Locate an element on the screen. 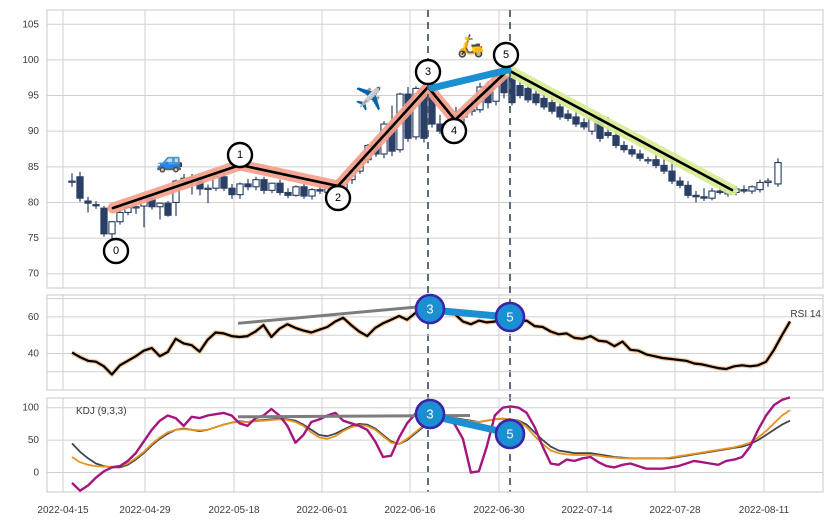 The height and width of the screenshot is (520, 829). rsi-axis-labels: 60 40 is located at coordinates (34, 336).